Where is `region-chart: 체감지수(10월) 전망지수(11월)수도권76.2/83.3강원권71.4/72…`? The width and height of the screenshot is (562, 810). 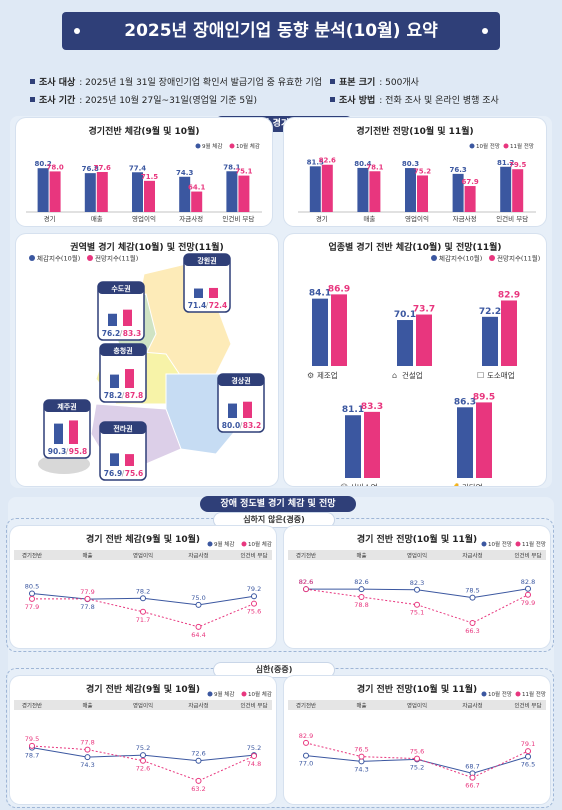
region-chart: 체감지수(10월) 전망지수(11월)수도권76.2/83.3강원권71.4/72… is located at coordinates (147, 367).